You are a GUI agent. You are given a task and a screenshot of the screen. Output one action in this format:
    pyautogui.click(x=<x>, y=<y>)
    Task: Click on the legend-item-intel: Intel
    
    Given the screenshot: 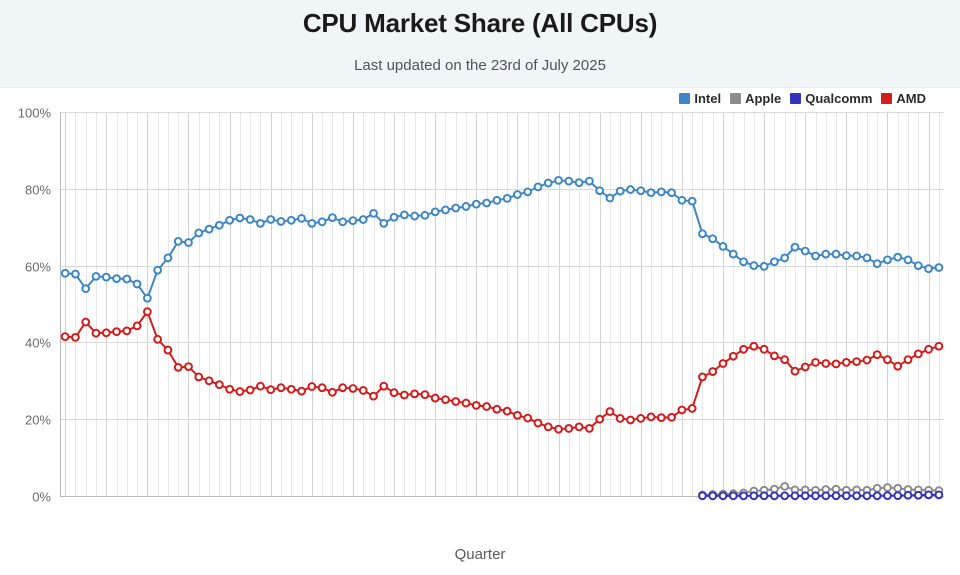 What is the action you would take?
    pyautogui.click(x=700, y=98)
    